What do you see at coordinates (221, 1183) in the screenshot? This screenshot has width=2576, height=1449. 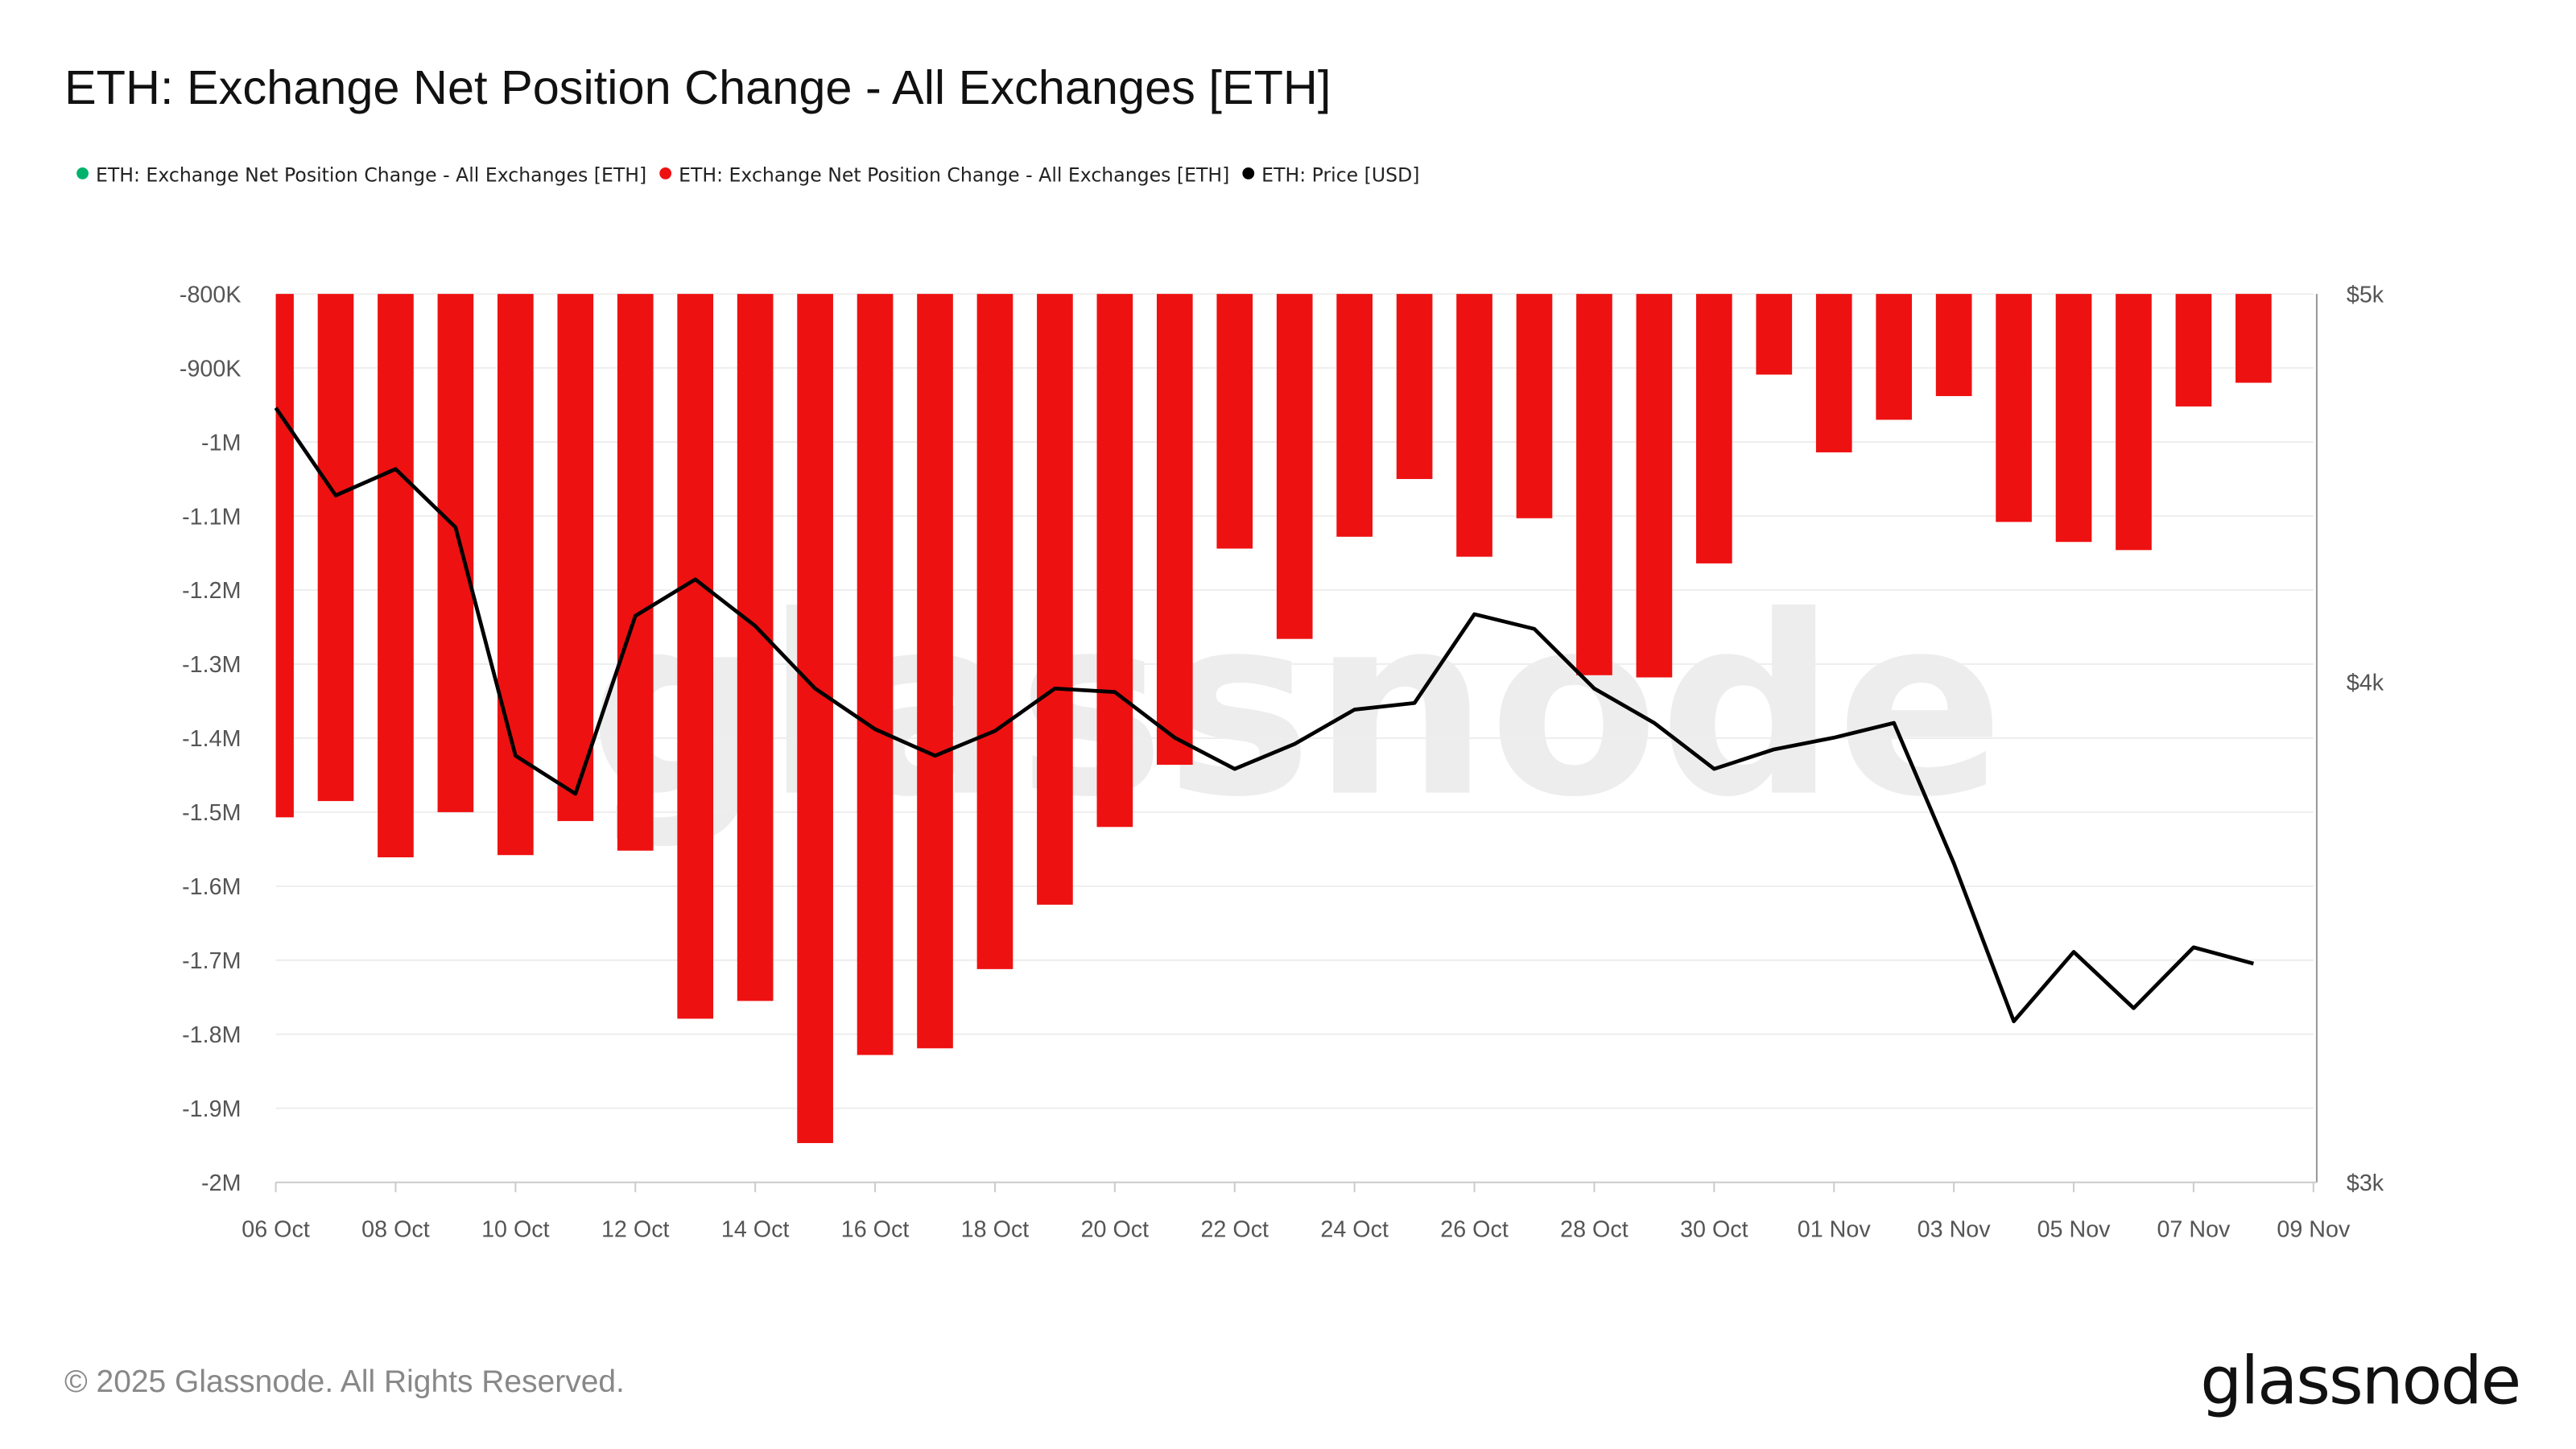 I see `y-left-tick-label: -2M` at bounding box center [221, 1183].